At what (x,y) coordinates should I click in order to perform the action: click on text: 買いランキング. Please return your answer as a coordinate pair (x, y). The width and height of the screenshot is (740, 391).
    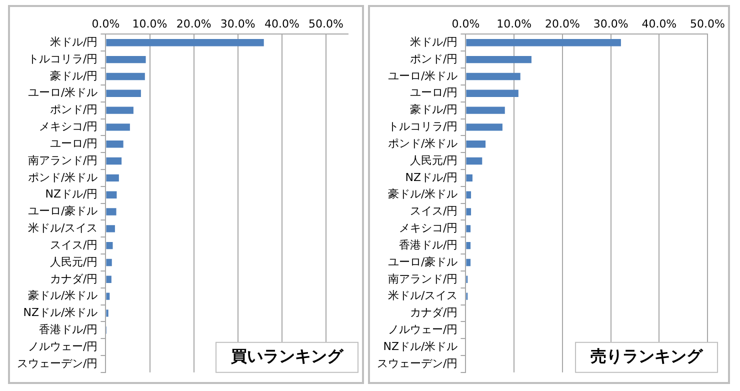
    Looking at the image, I should click on (287, 356).